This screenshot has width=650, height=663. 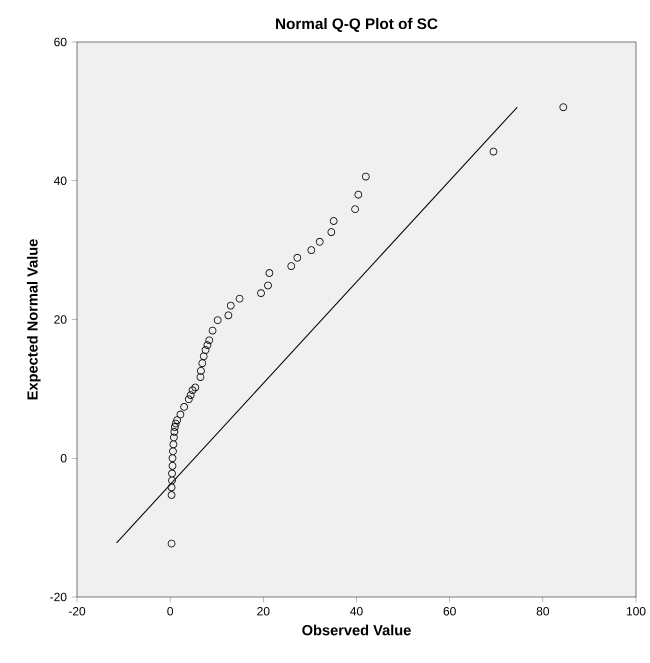 I want to click on x-axis-title: Observed Value, so click(x=356, y=630).